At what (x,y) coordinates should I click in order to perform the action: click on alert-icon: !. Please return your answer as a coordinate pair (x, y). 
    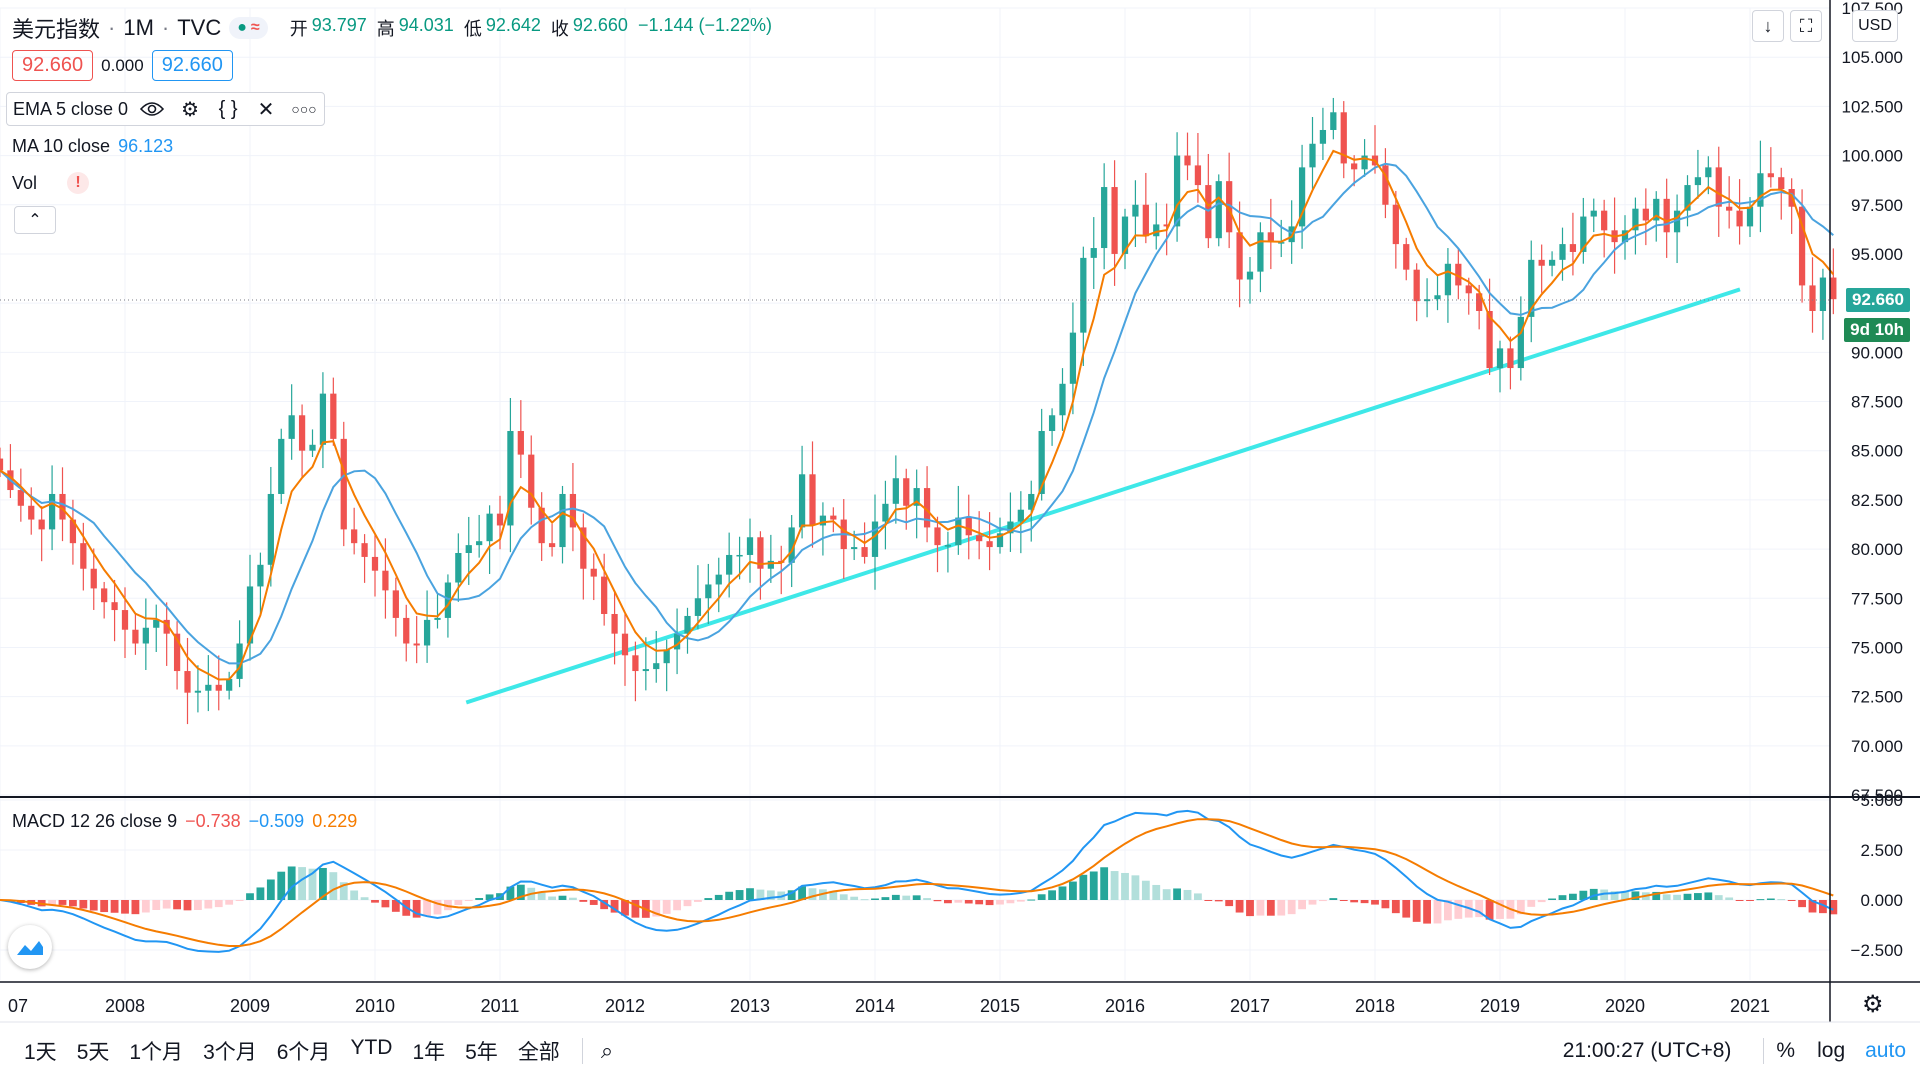
    Looking at the image, I should click on (78, 183).